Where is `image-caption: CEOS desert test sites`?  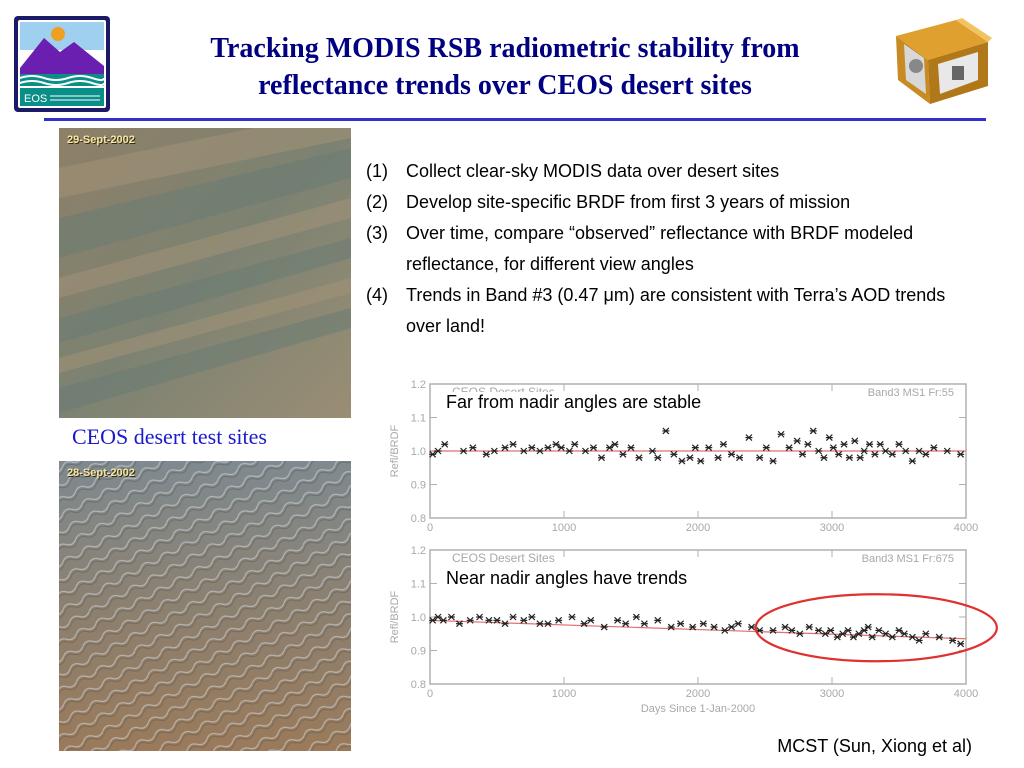 image-caption: CEOS desert test sites is located at coordinates (169, 436).